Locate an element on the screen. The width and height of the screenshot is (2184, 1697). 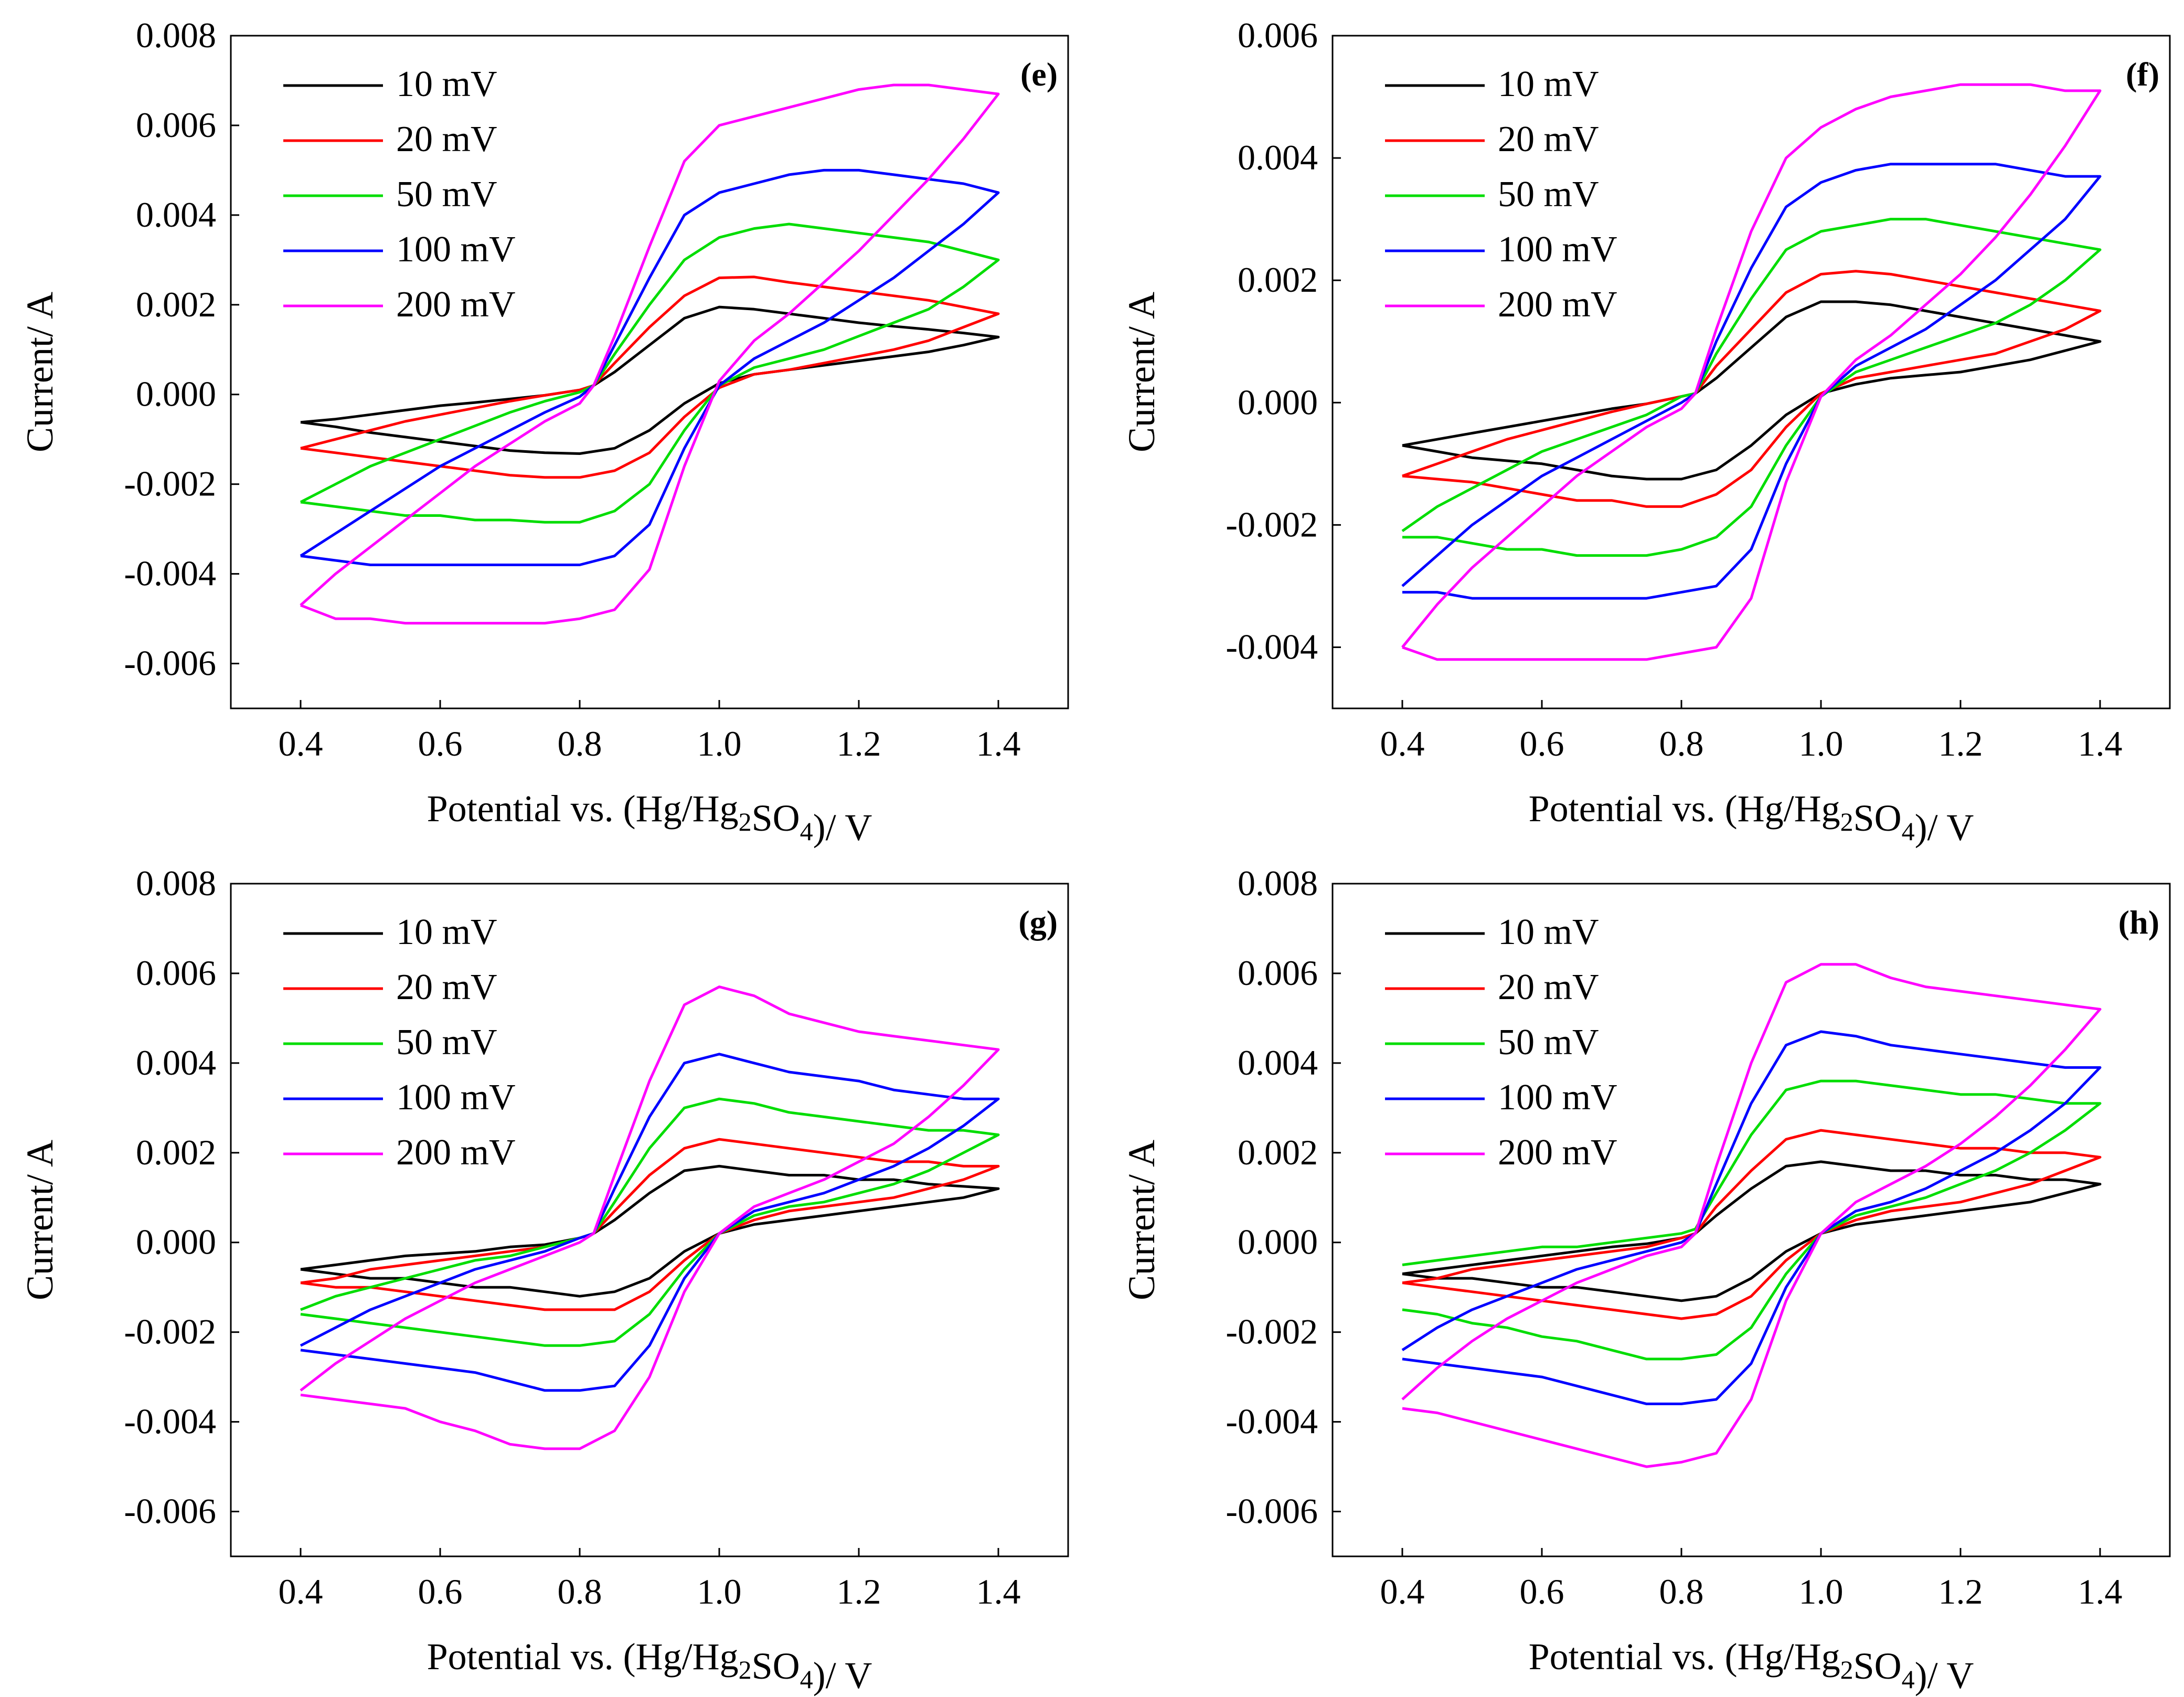
panel-label: (g) is located at coordinates (1038, 922).